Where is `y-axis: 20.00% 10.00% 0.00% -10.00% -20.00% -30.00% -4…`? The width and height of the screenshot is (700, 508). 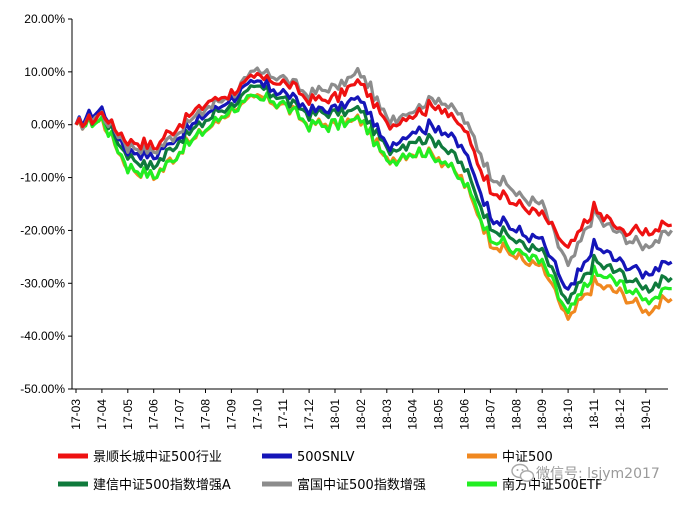 y-axis: 20.00% 10.00% 0.00% -10.00% -20.00% -30.00% -4… is located at coordinates (46, 204).